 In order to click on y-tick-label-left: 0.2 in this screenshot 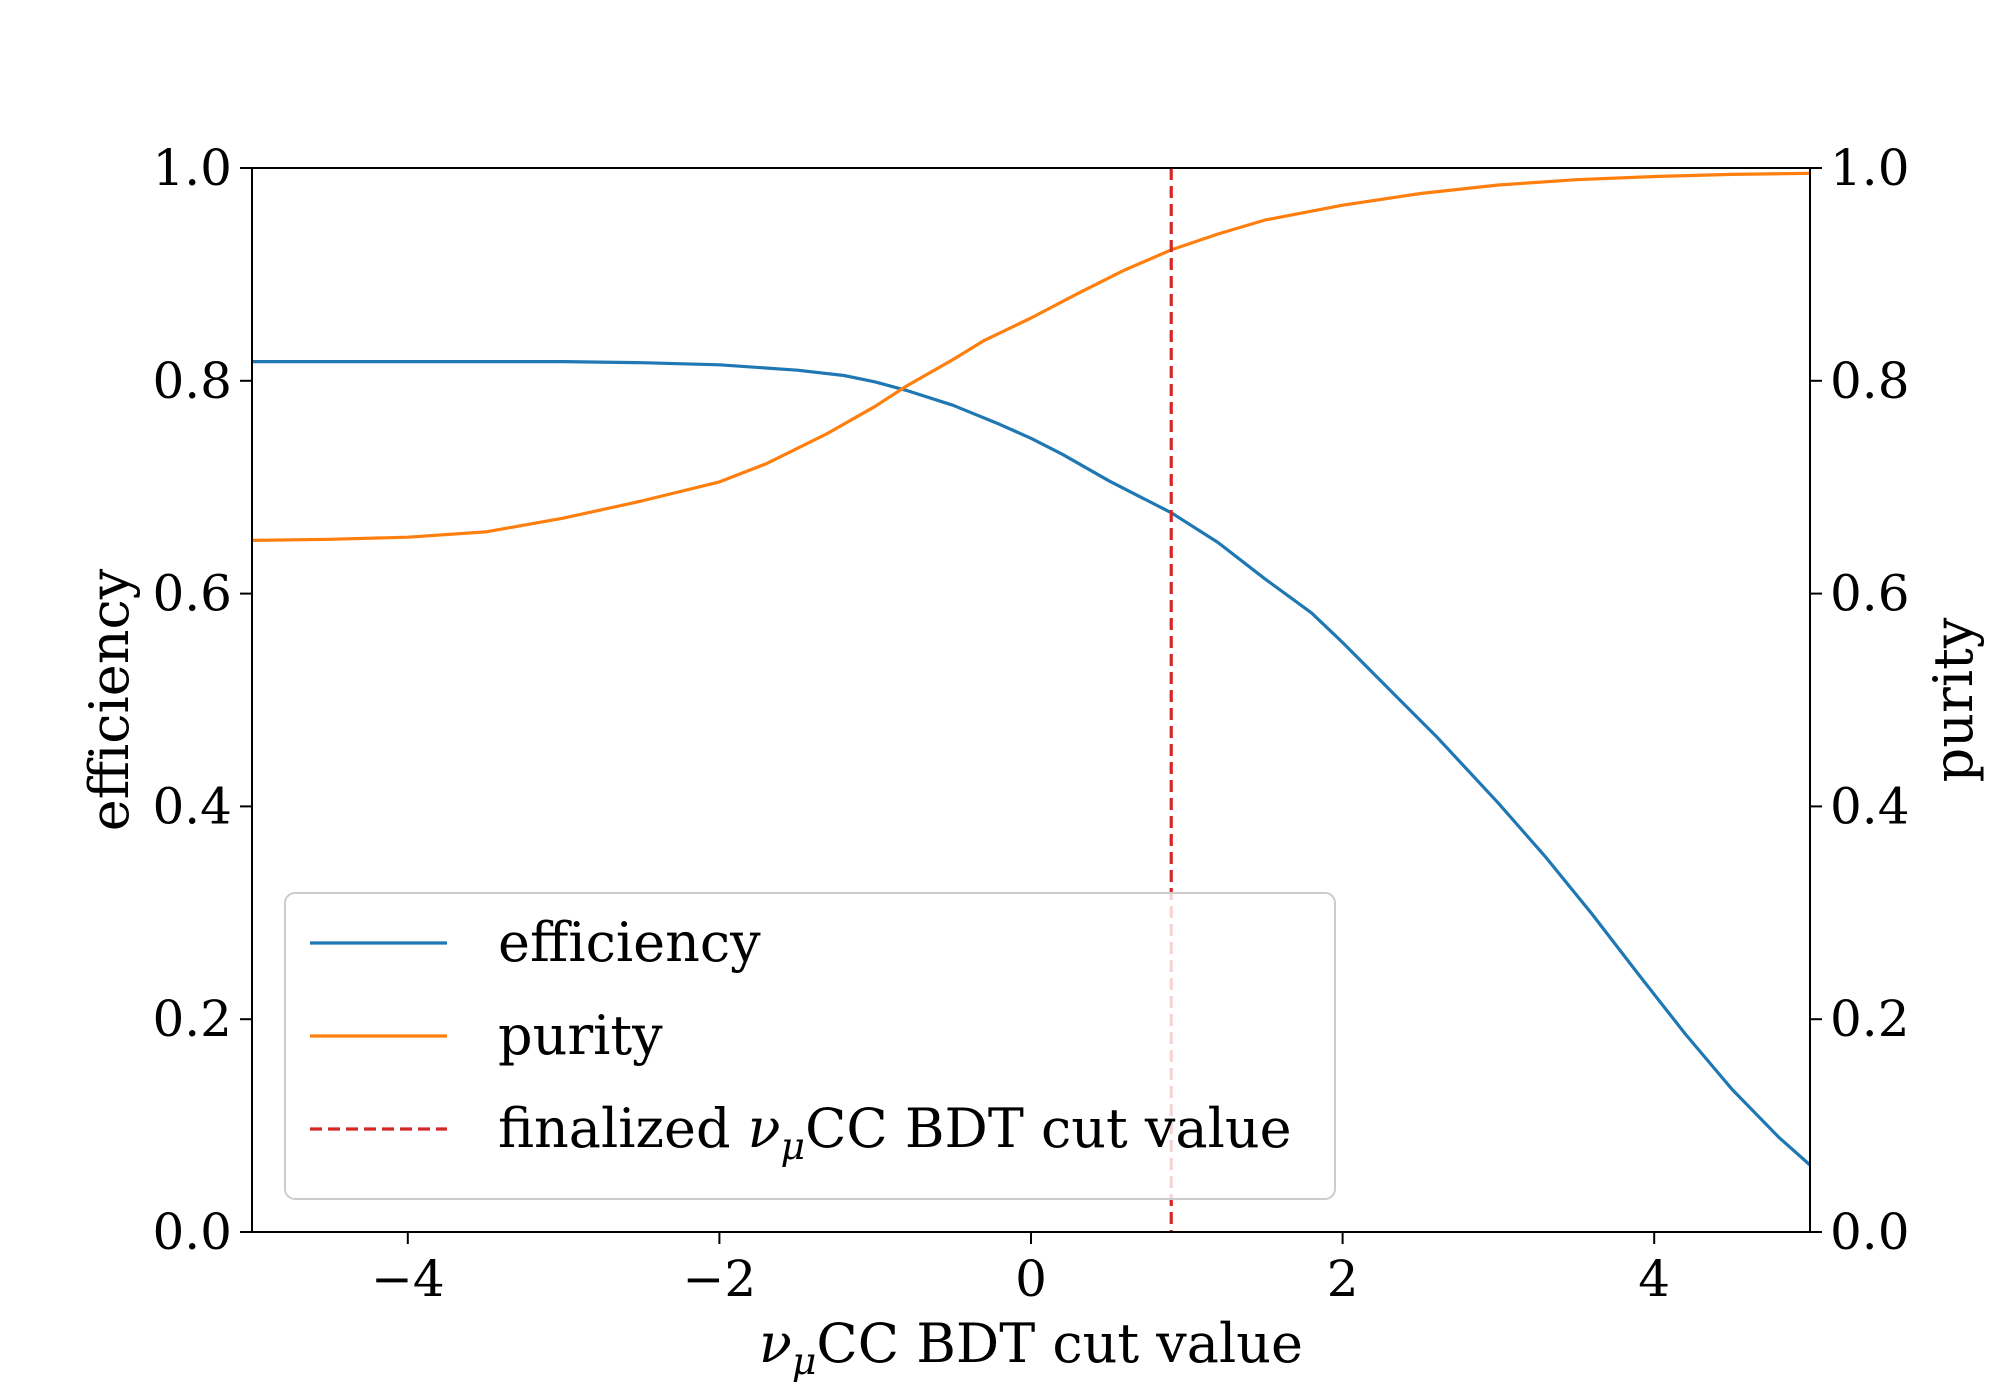, I will do `click(192, 1019)`.